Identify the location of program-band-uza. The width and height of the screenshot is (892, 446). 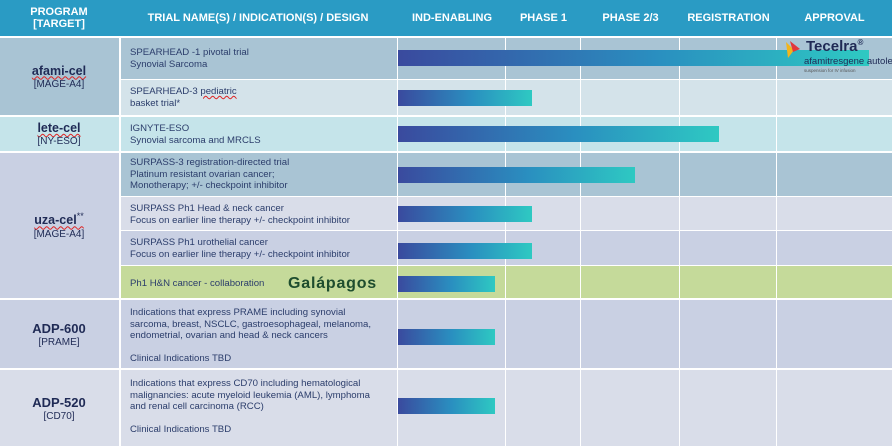
(60, 225).